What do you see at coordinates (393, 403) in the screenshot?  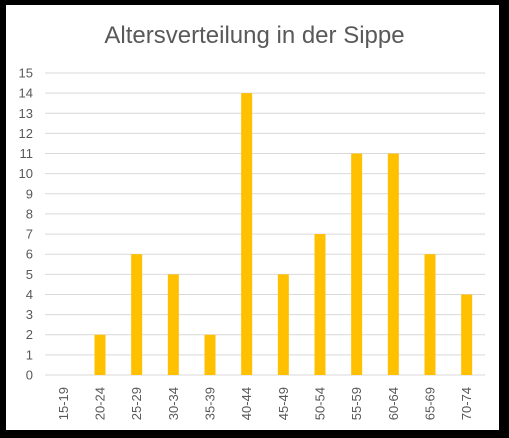 I see `x-tick-label: 60-64` at bounding box center [393, 403].